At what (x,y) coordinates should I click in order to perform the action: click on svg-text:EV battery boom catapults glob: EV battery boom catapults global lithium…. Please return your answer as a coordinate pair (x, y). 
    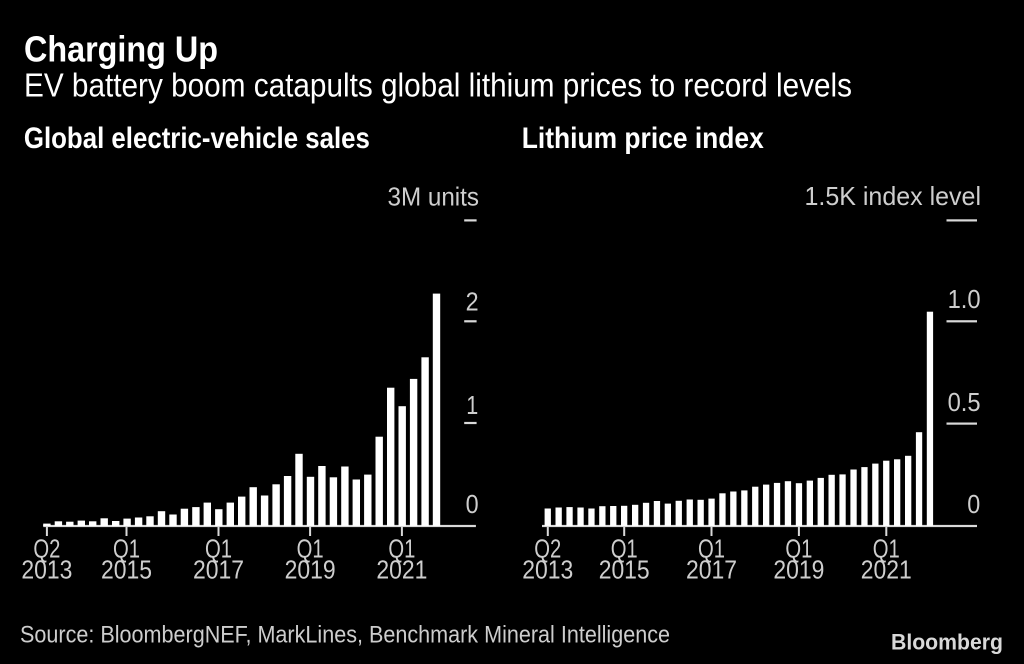
    Looking at the image, I should click on (438, 85).